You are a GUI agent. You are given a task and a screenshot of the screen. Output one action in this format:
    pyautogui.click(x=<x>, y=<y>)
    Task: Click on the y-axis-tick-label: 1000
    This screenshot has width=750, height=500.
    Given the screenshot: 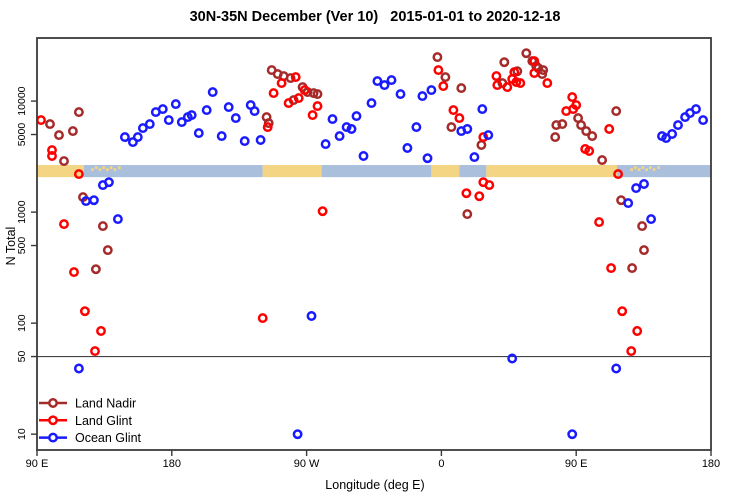 What is the action you would take?
    pyautogui.click(x=22, y=212)
    